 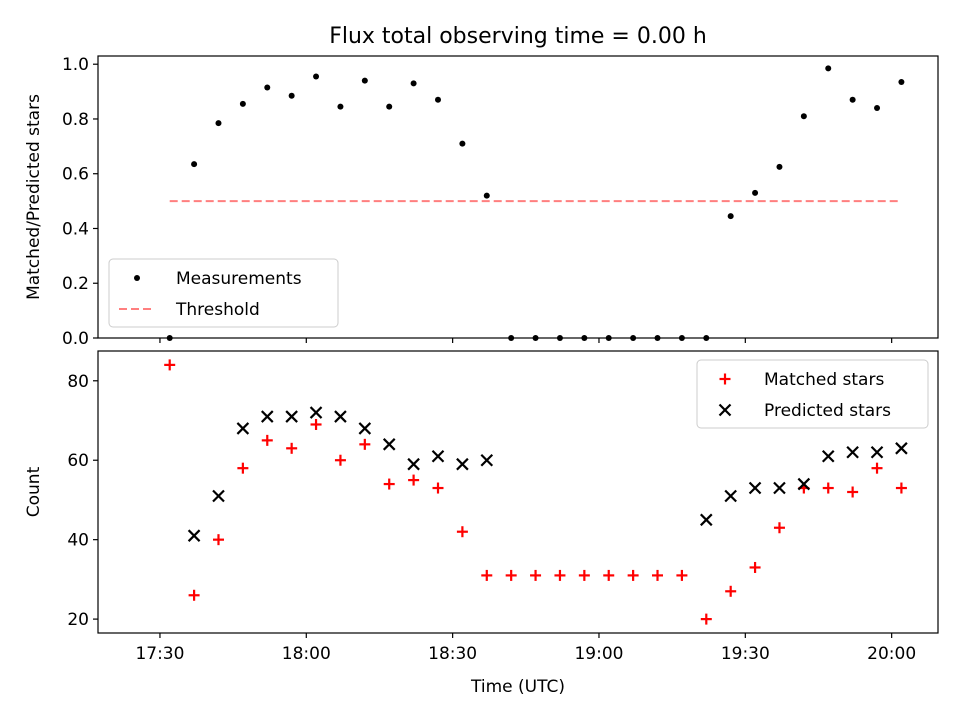 What do you see at coordinates (75, 175) in the screenshot?
I see `y-tick-label: 0.6` at bounding box center [75, 175].